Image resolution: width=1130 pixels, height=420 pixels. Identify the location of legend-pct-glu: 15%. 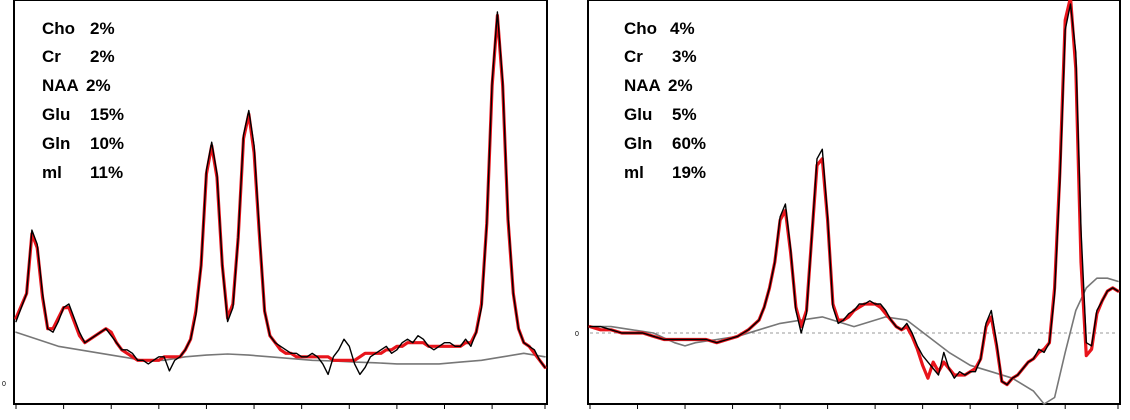
(107, 114).